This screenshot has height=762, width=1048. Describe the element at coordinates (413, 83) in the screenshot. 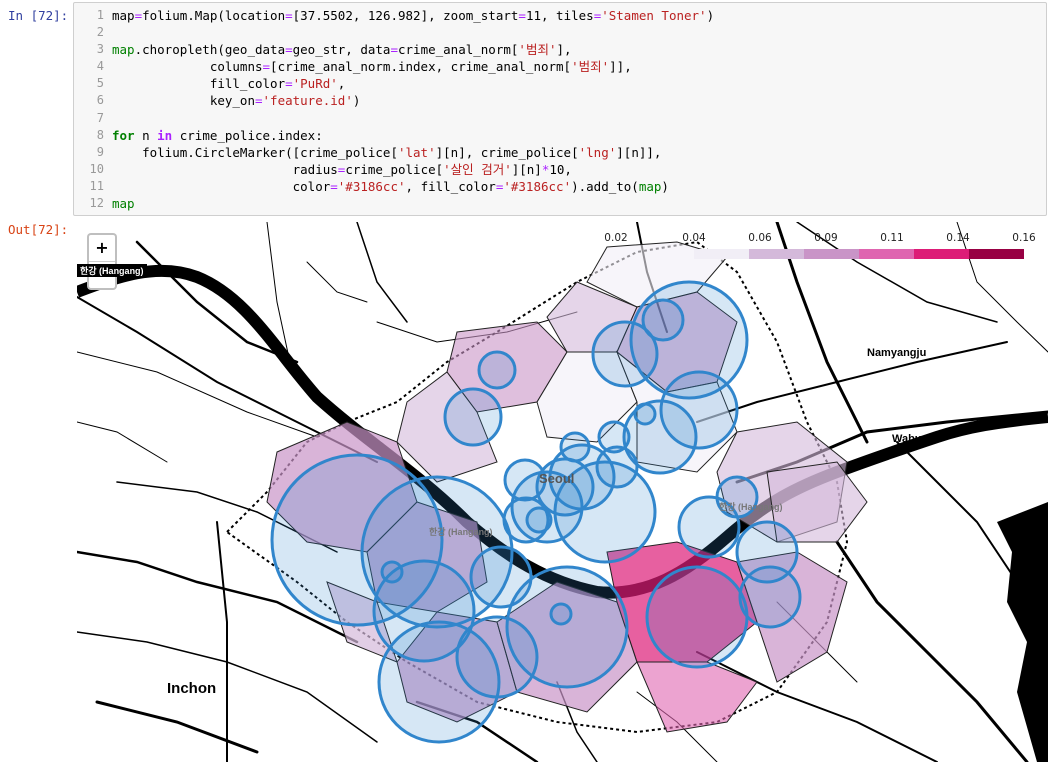

I see `code-line: fill_color='PuRd',` at that location.